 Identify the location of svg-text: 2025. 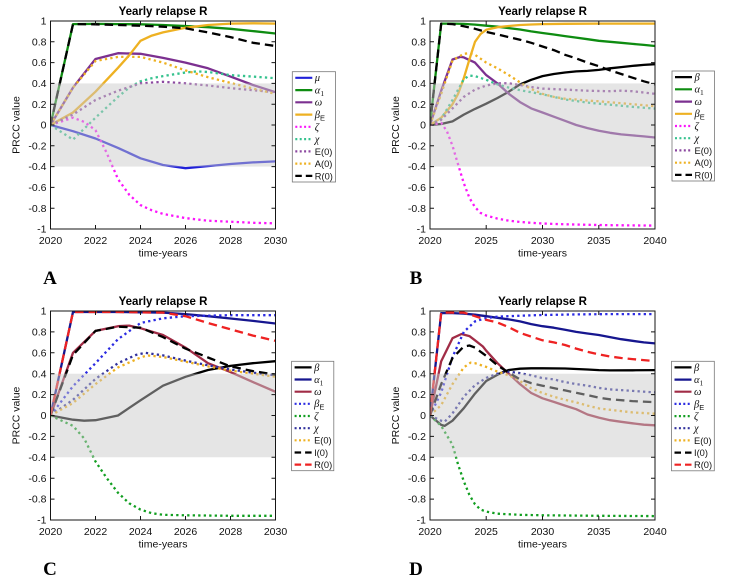
(487, 241).